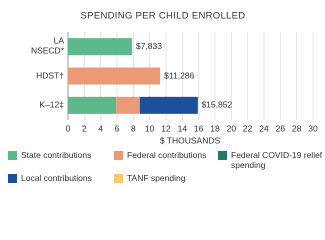  I want to click on legend-item: TANF spending, so click(166, 178).